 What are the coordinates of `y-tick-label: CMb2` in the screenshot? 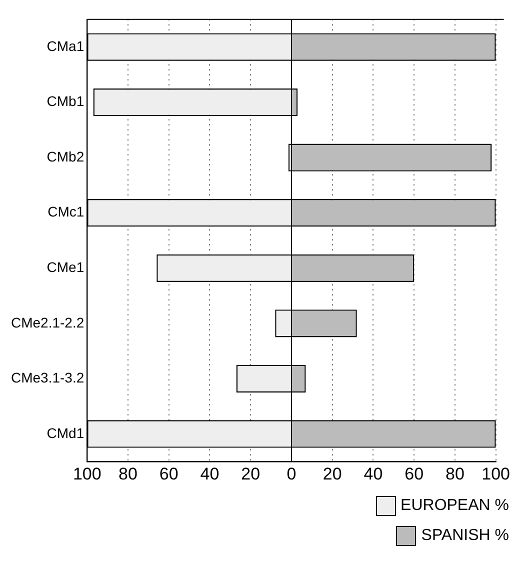 It's located at (65, 156).